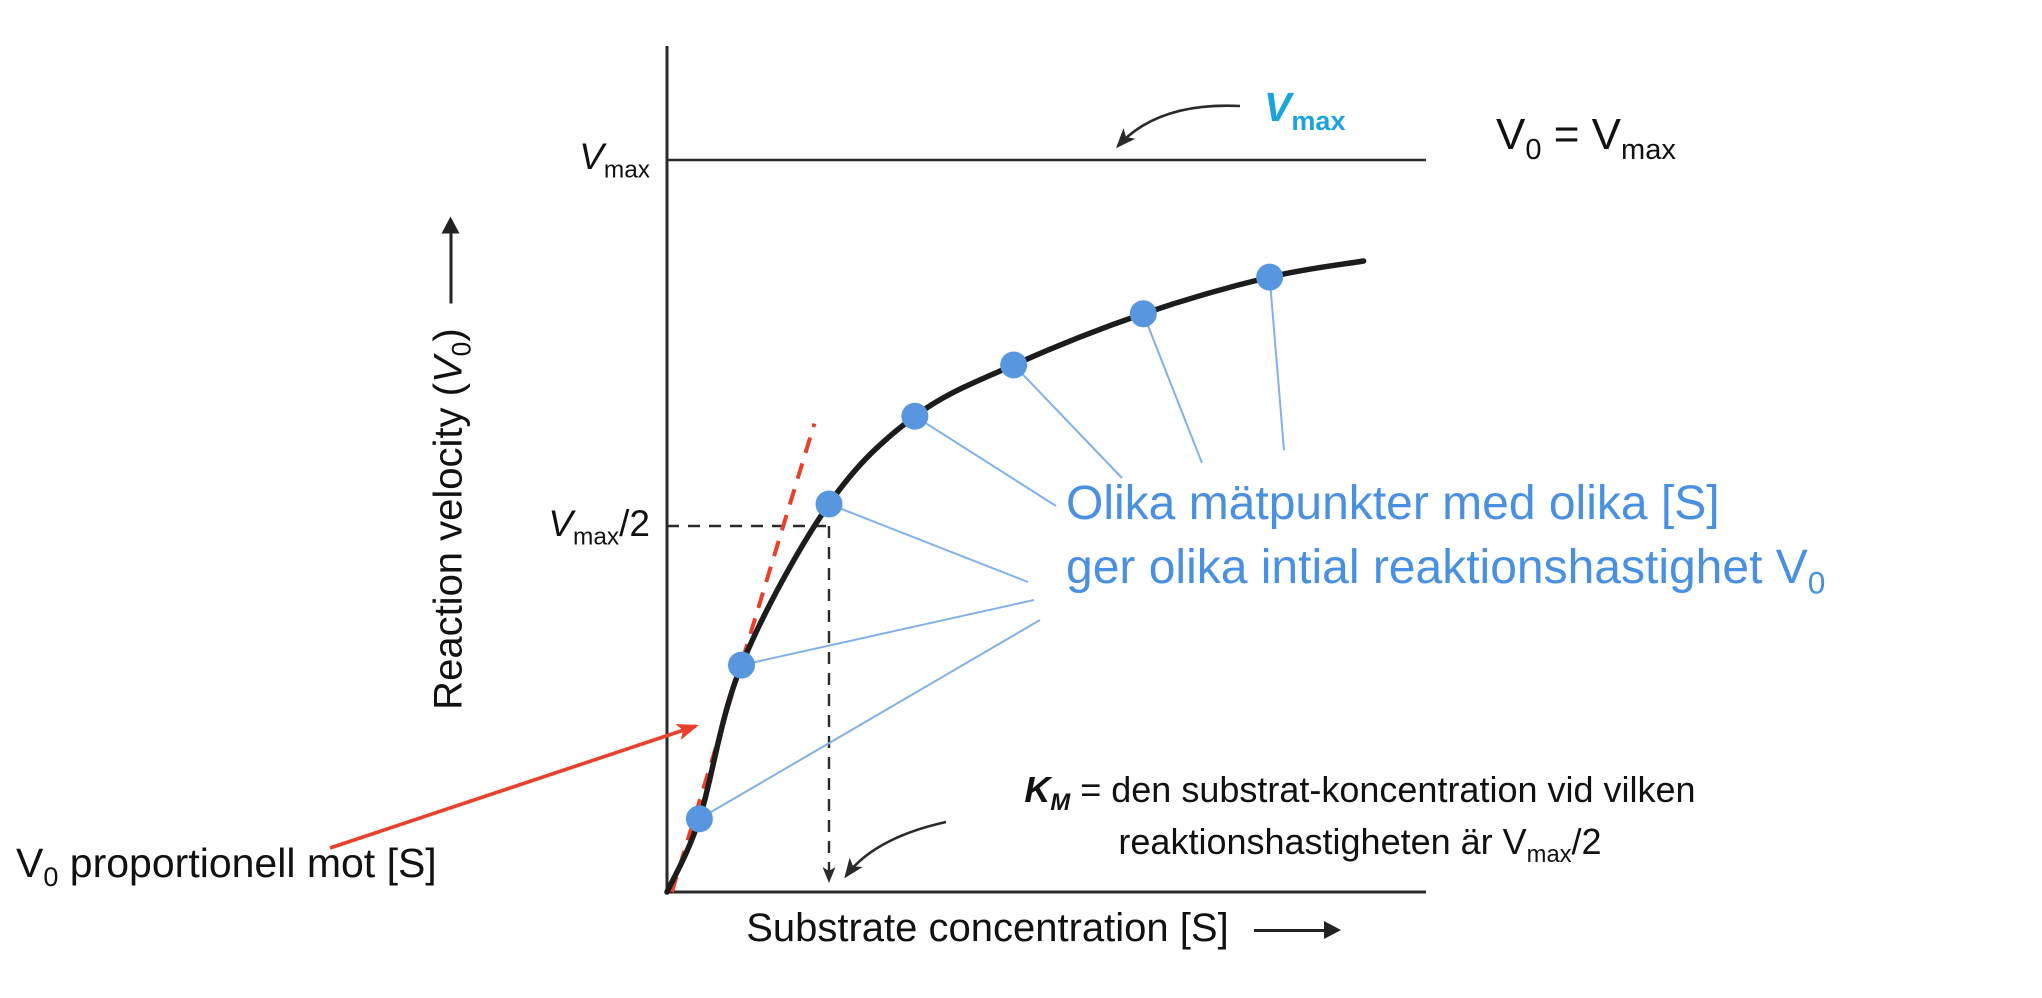  What do you see at coordinates (461, 349) in the screenshot?
I see `y-axis-v-subscript: 0` at bounding box center [461, 349].